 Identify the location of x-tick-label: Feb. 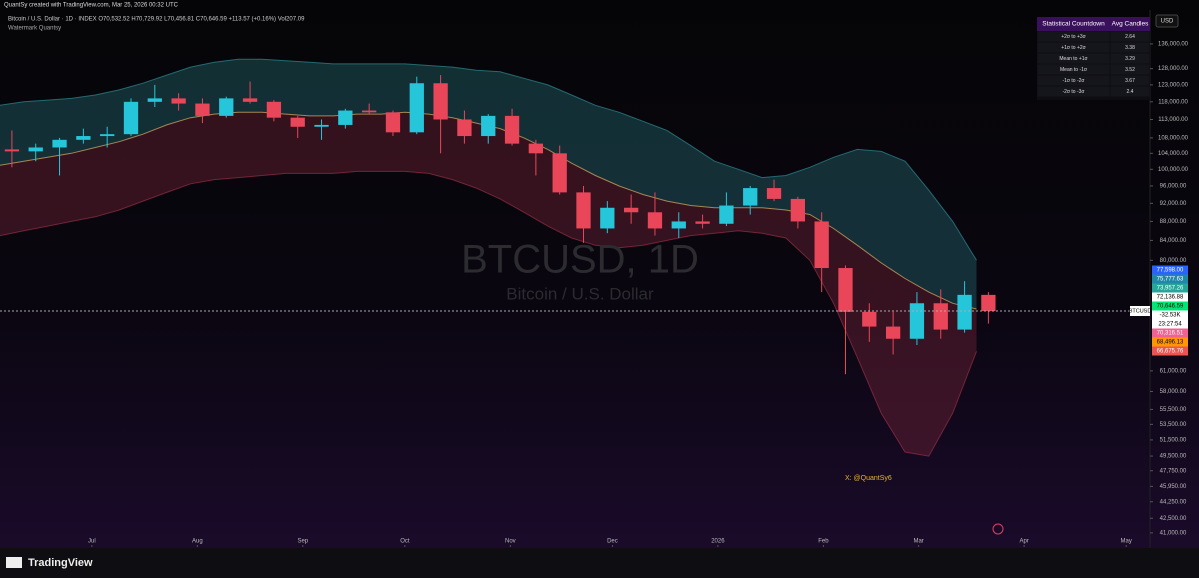
(823, 542).